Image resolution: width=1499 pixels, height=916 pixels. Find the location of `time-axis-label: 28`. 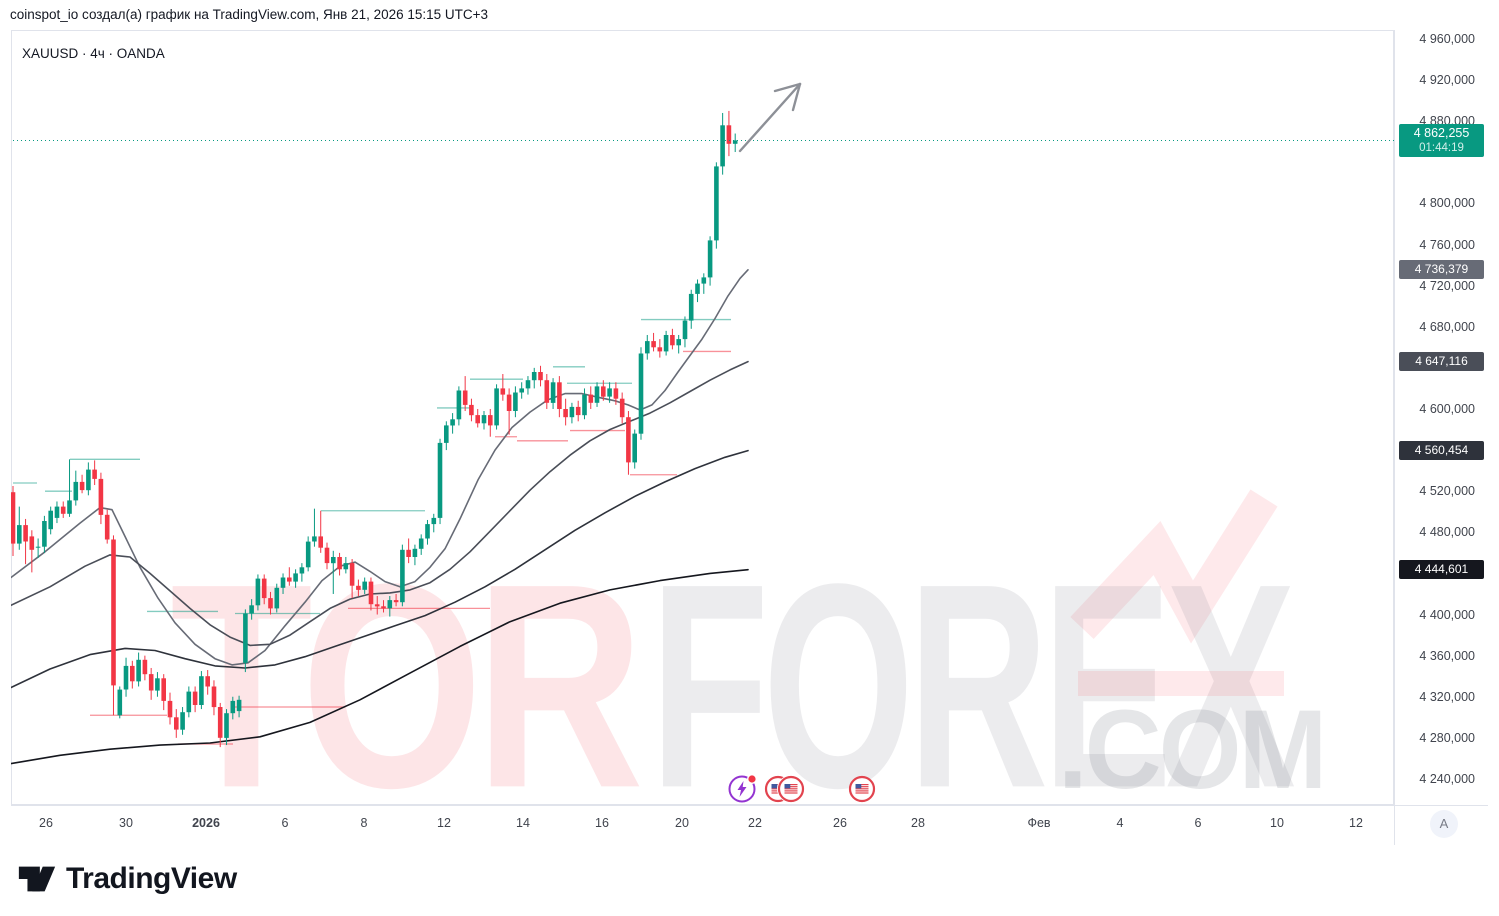

time-axis-label: 28 is located at coordinates (918, 823).